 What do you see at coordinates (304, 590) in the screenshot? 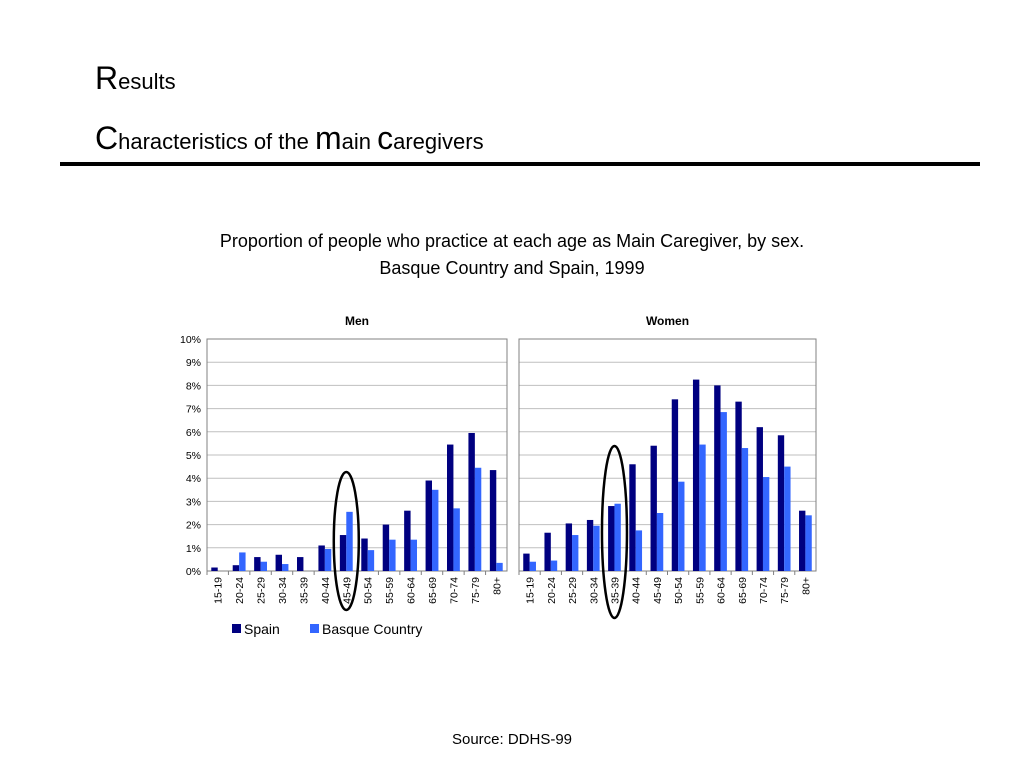
I see `x-tick-label: 35-39` at bounding box center [304, 590].